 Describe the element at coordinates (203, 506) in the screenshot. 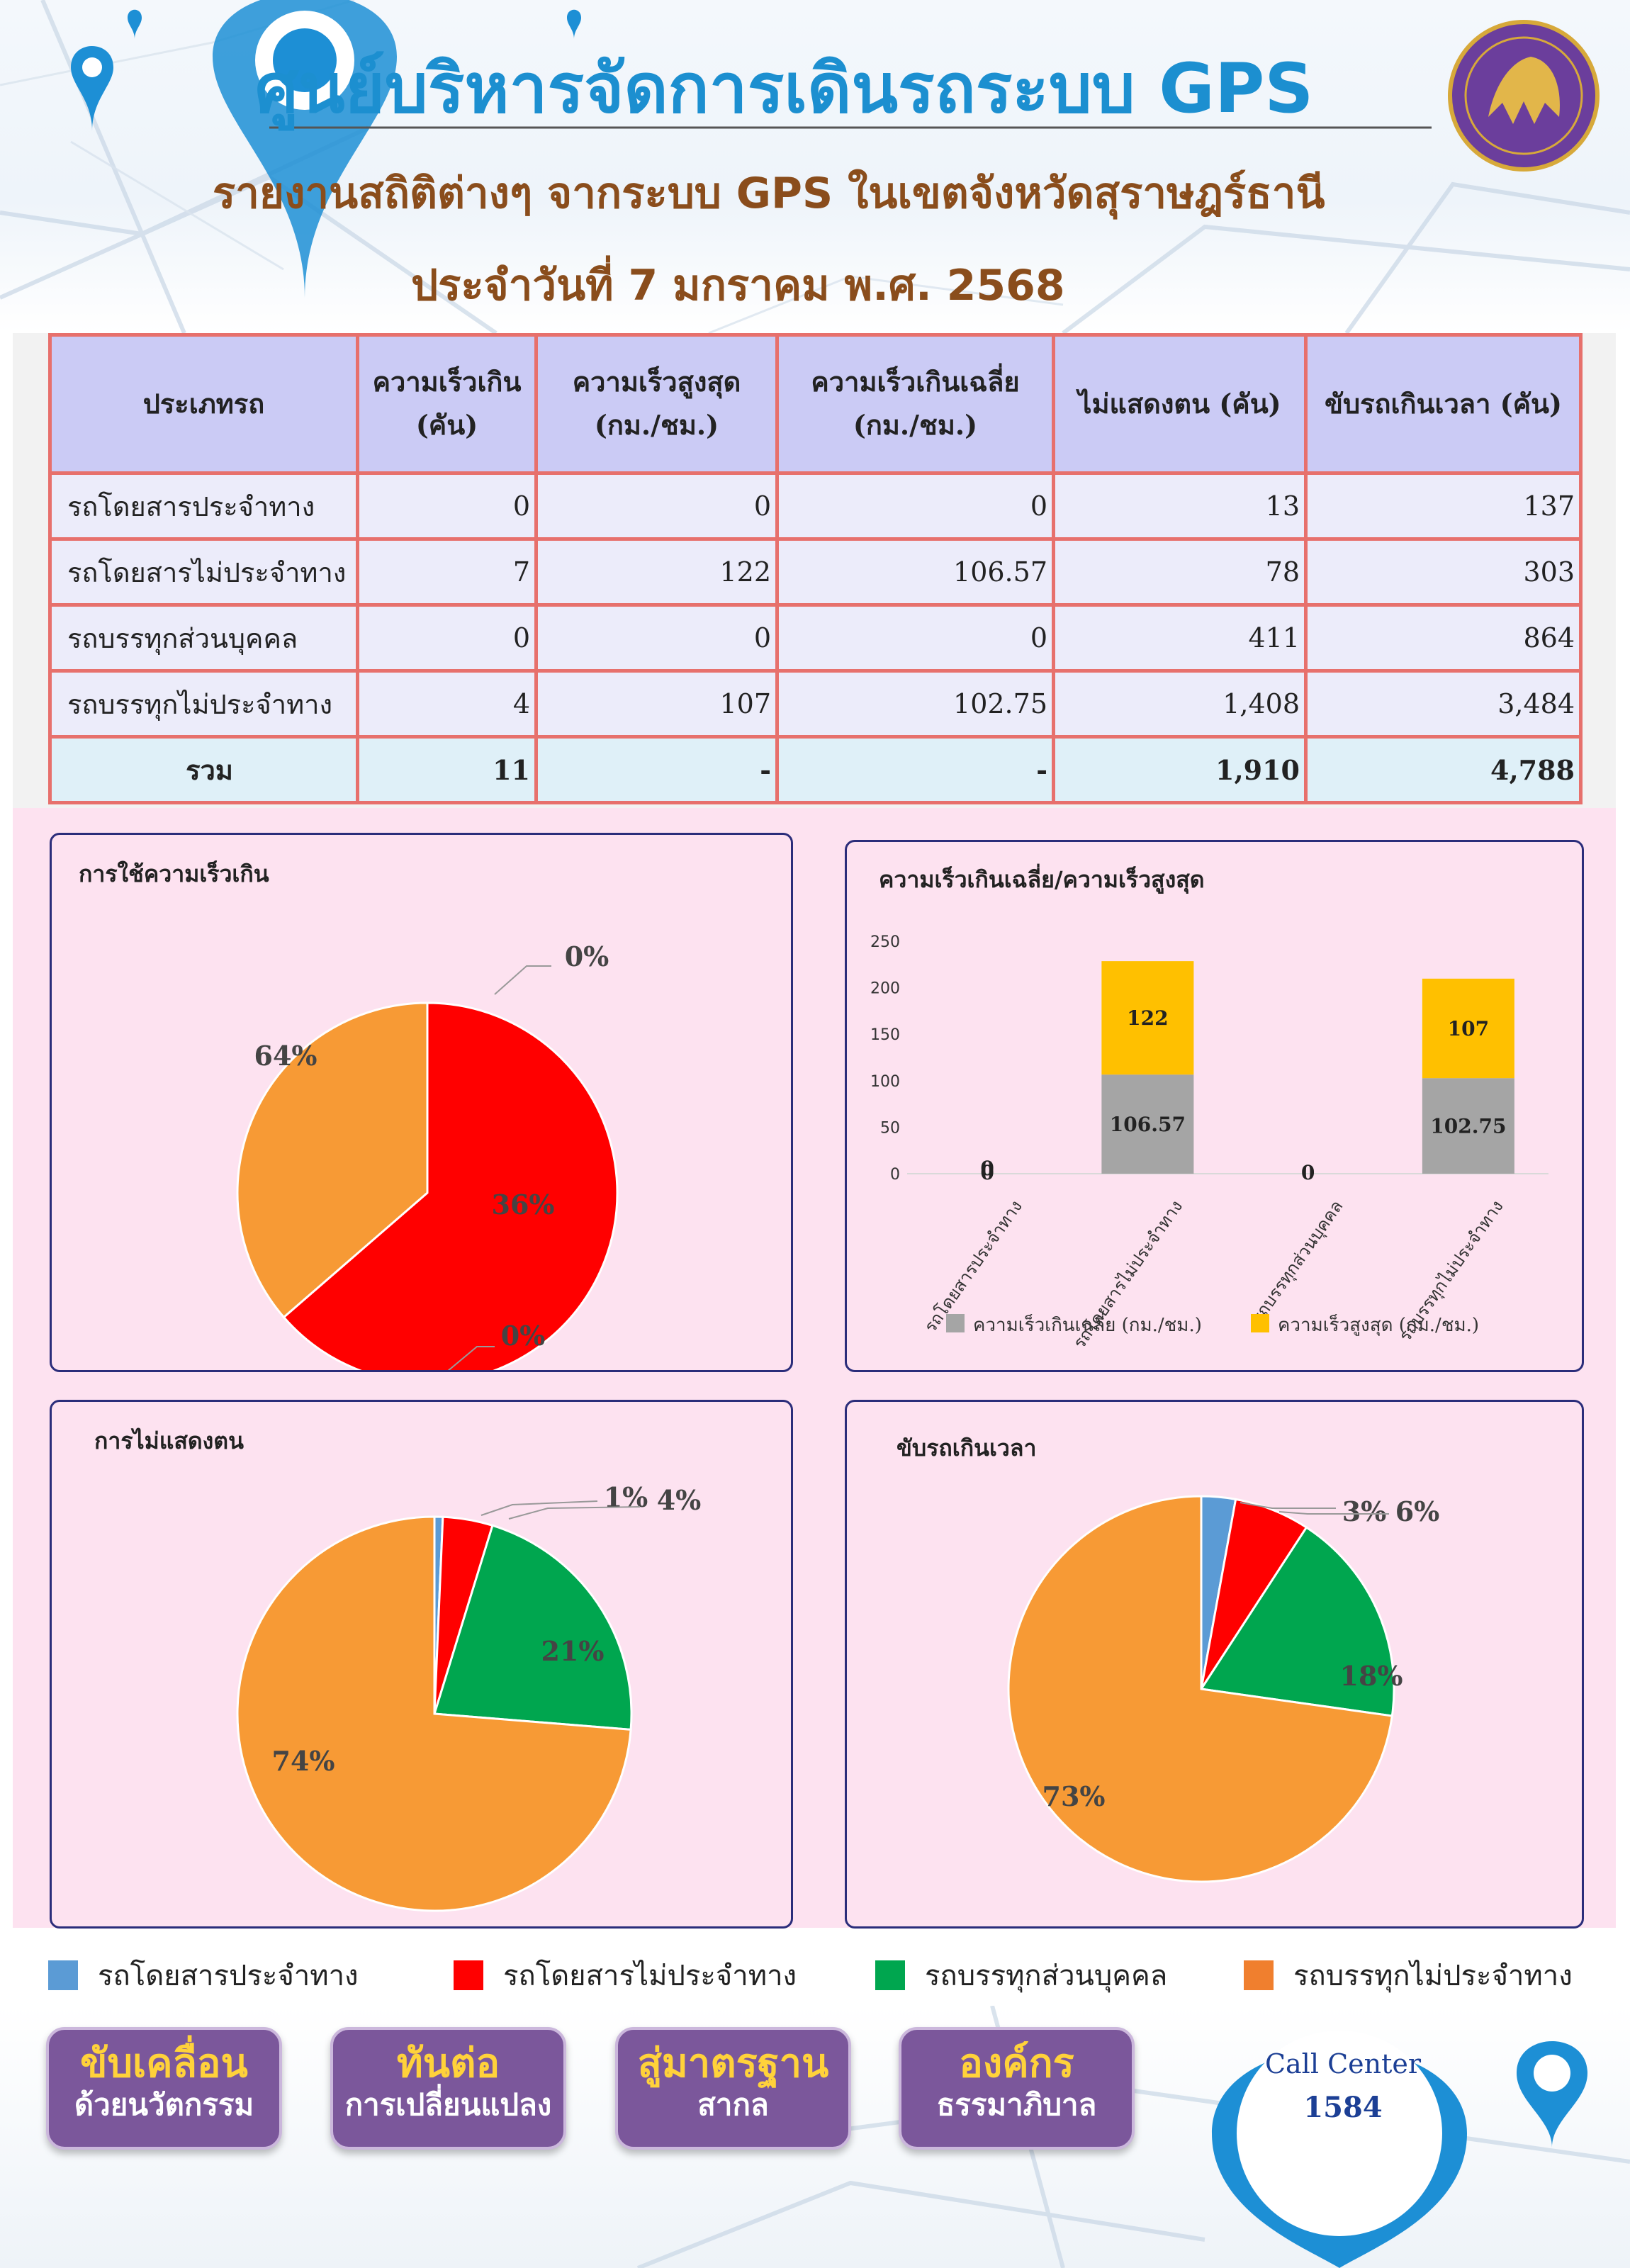

I see `table-cell: รถโดยสารประจำทาง` at that location.